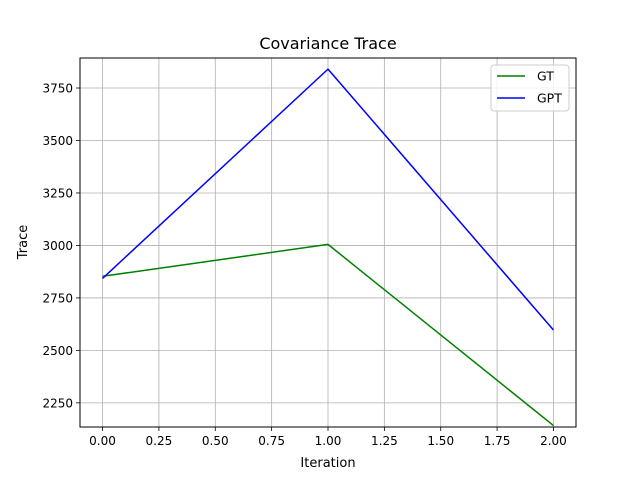  I want to click on y-tick-label: 3500, so click(57, 141).